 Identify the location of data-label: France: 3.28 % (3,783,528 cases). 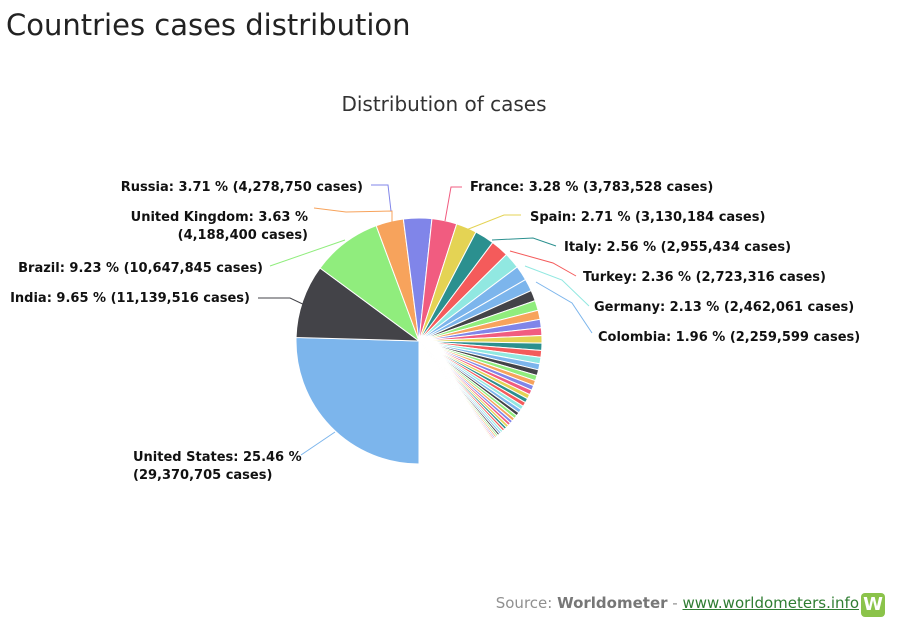
(591, 187).